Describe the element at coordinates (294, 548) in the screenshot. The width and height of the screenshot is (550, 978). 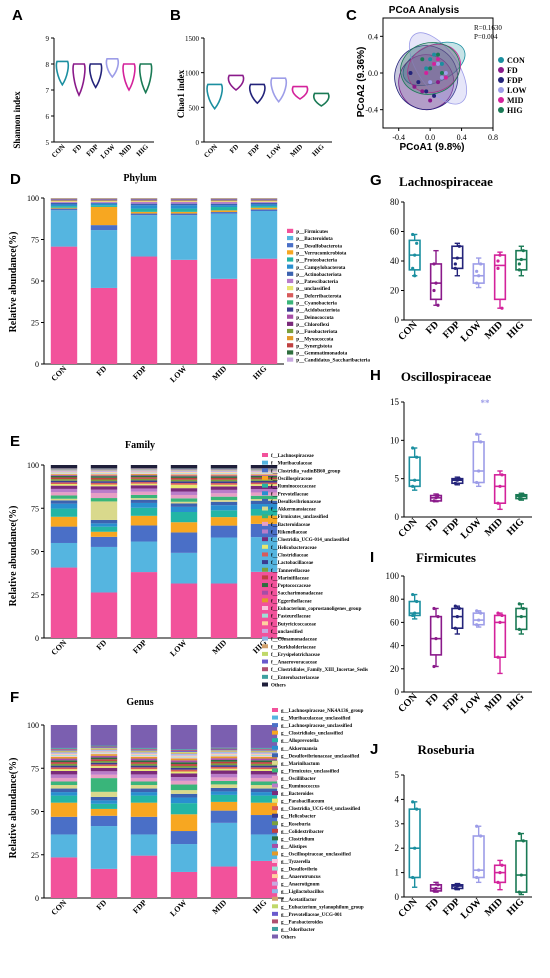
I see `panel-e-legend-label: f__Helicobacteraceae` at that location.